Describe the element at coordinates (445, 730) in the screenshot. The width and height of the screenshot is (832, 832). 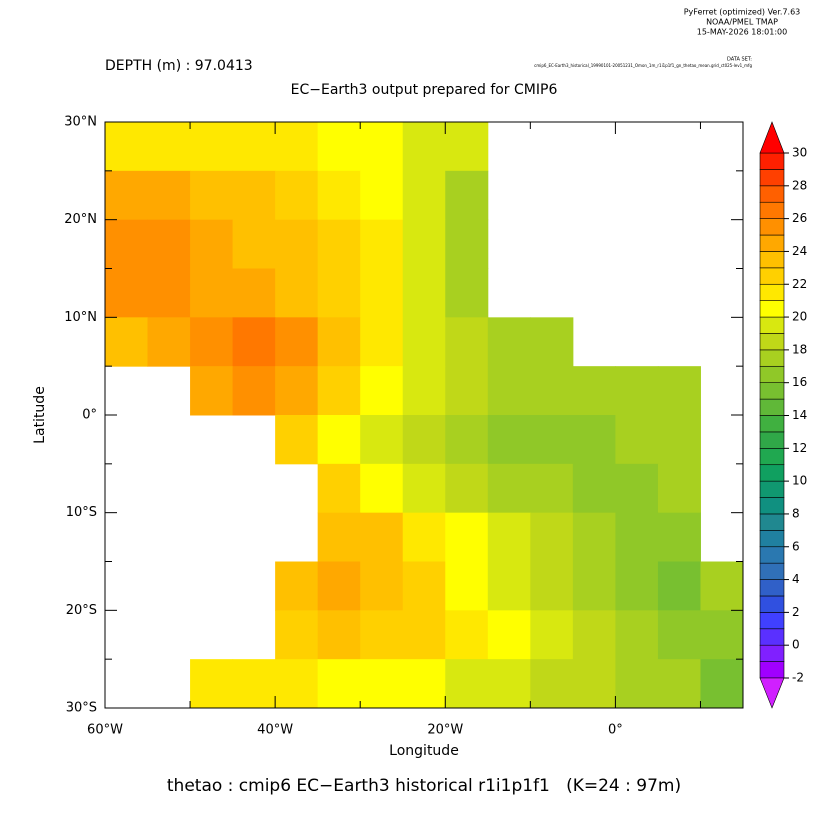
I see `x-tick-label: 20°W` at that location.